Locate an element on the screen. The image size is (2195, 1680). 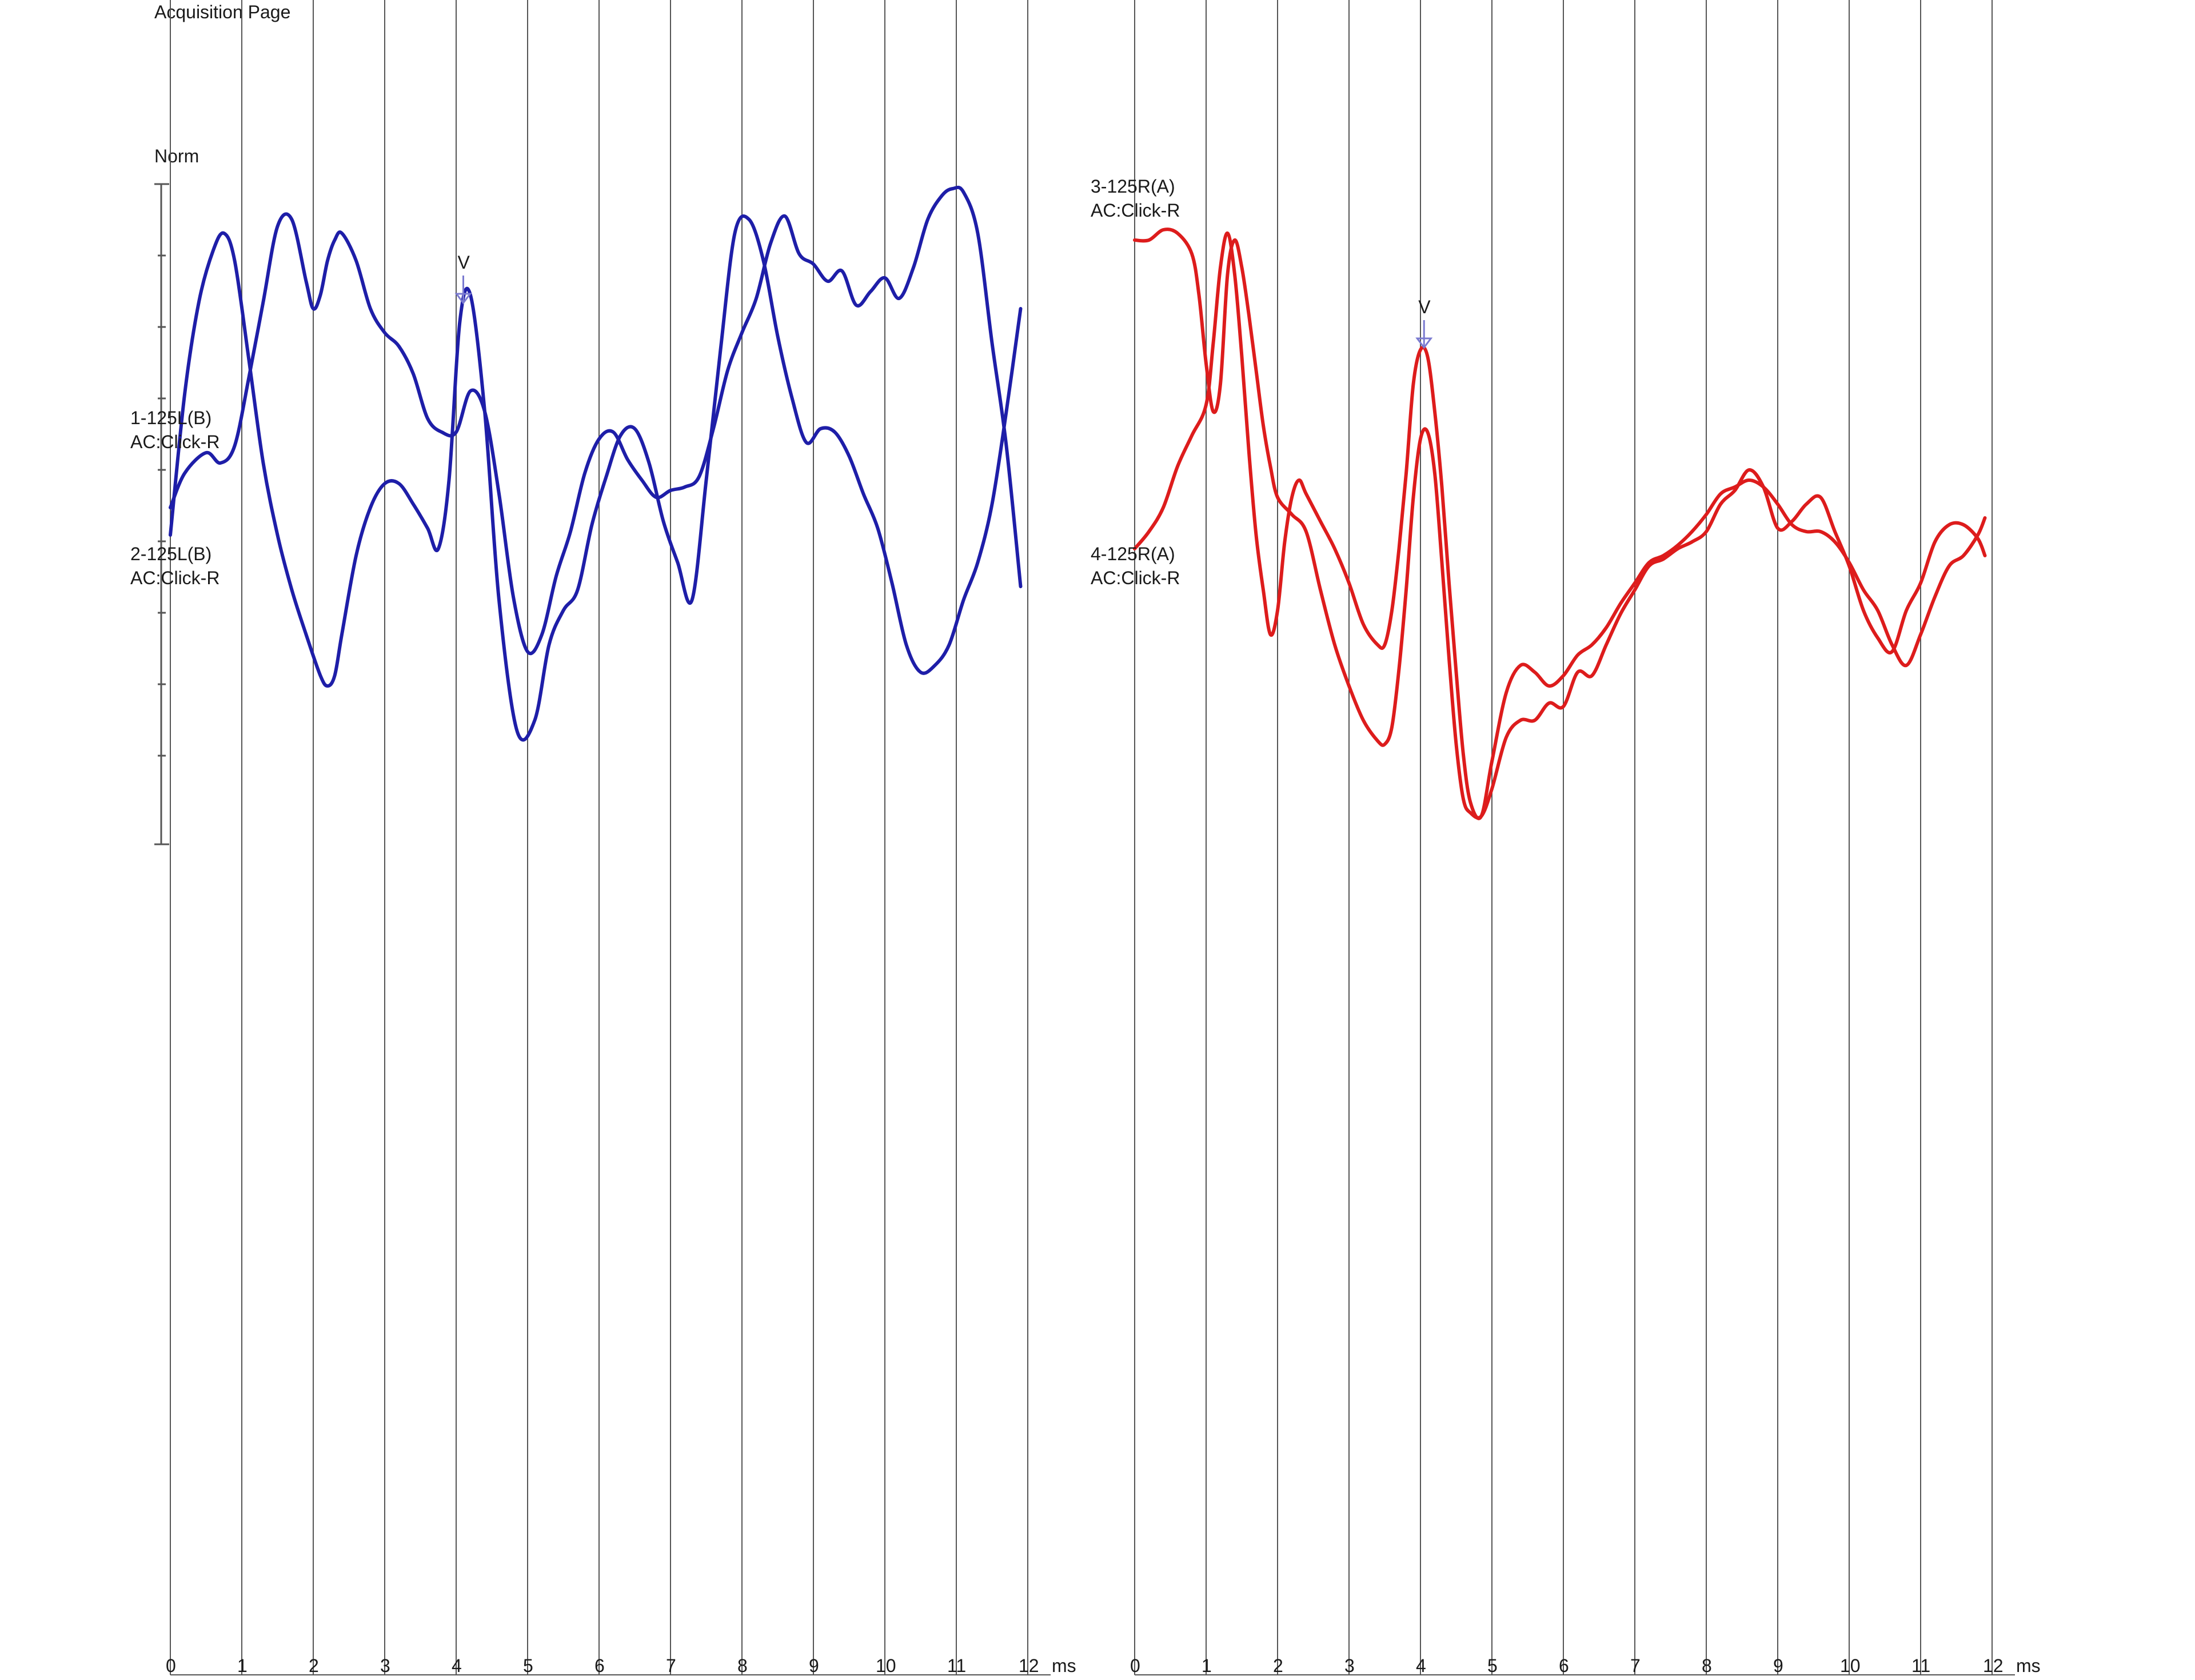
left-x-tick-label: 9 is located at coordinates (814, 1665).